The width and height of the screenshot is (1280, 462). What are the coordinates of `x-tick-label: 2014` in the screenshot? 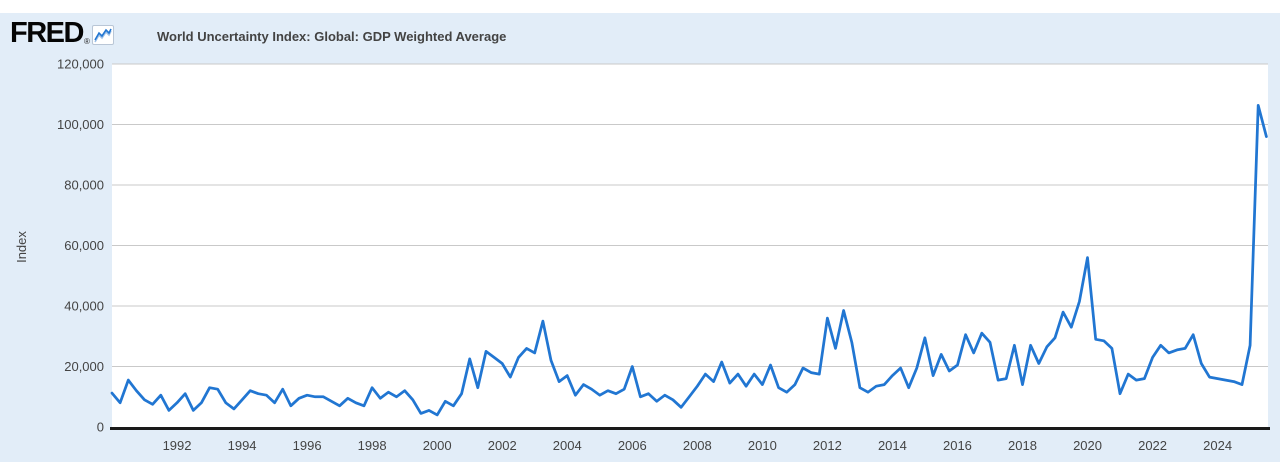 It's located at (892, 445).